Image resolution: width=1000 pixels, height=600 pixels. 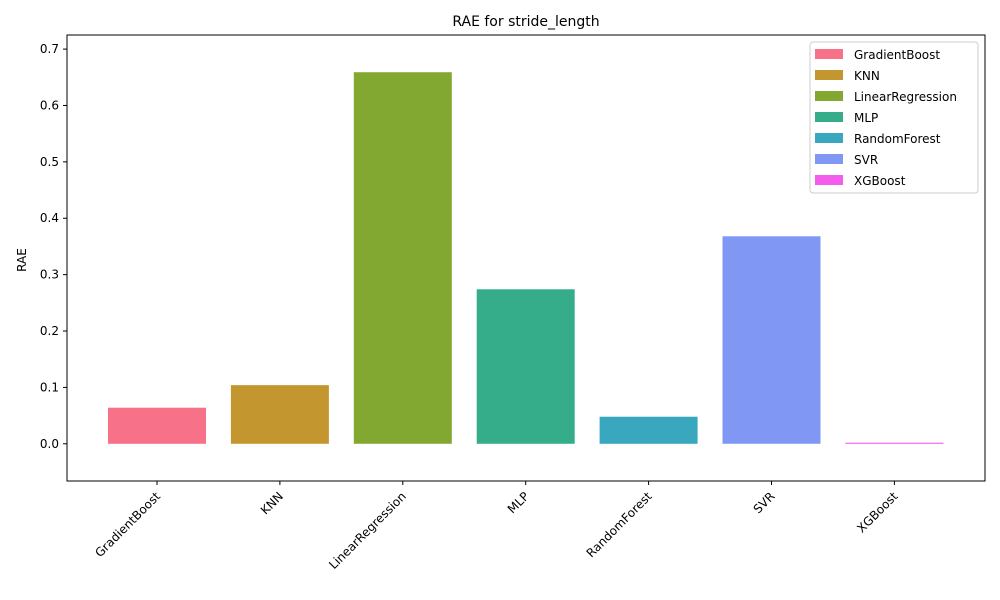 What do you see at coordinates (49, 444) in the screenshot?
I see `y-tick-label: 0.0` at bounding box center [49, 444].